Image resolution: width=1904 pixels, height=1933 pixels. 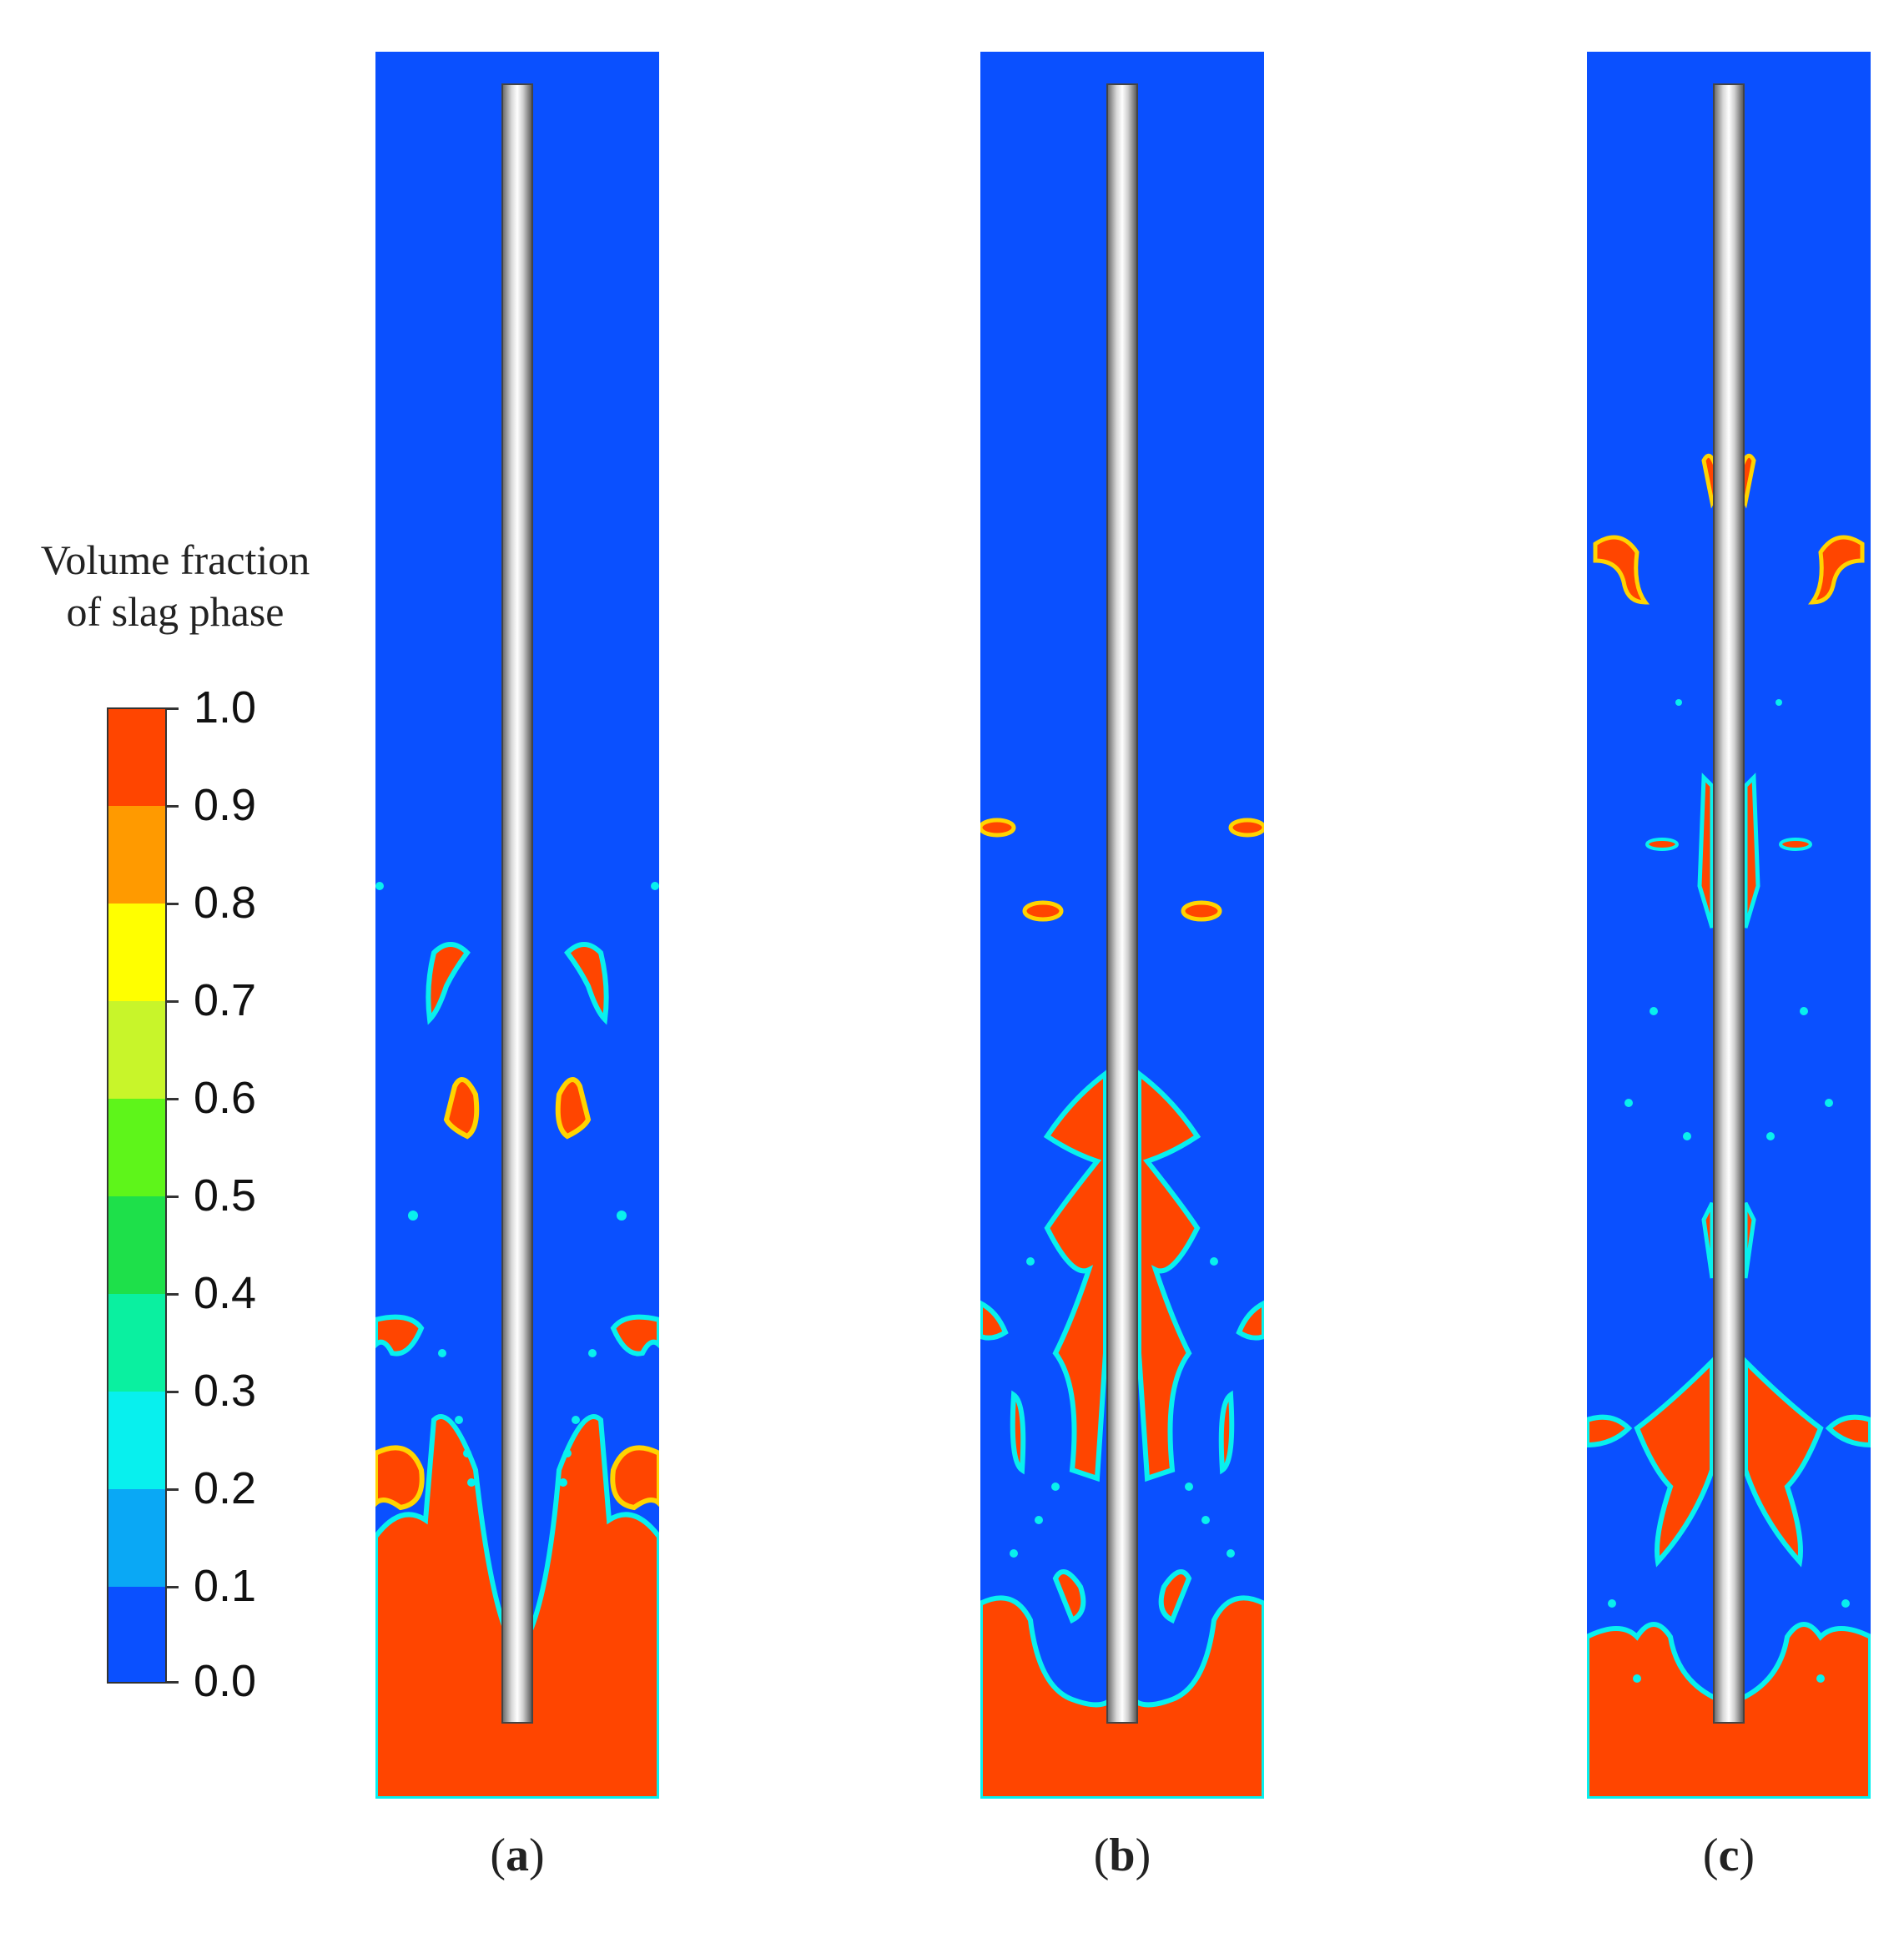 I want to click on tick-label: 0.7, so click(x=225, y=1000).